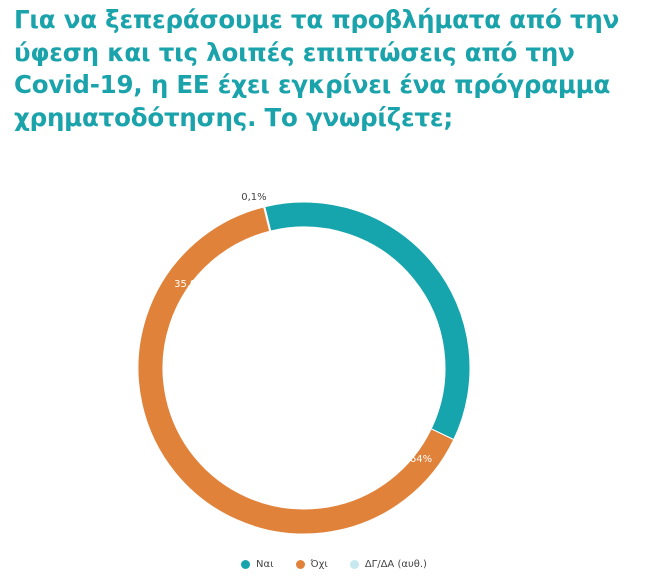 The height and width of the screenshot is (585, 668). I want to click on legend-swatch-nai, so click(246, 564).